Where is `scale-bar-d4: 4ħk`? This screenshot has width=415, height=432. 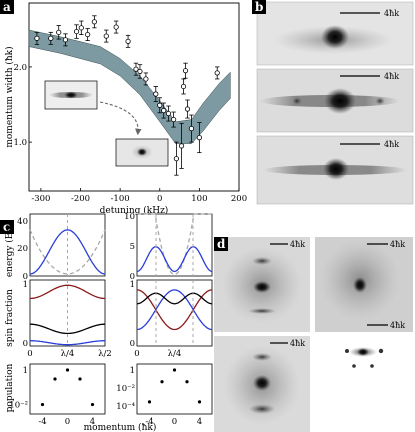
scale-bar-d4: 4ħk is located at coordinates (386, 325).